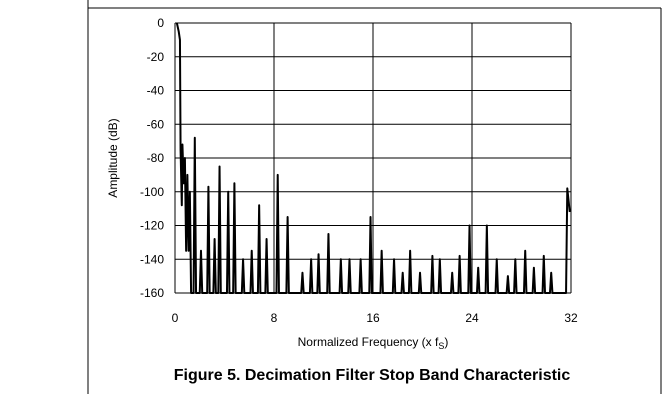  Describe the element at coordinates (274, 318) in the screenshot. I see `x-tick-label: 8` at that location.